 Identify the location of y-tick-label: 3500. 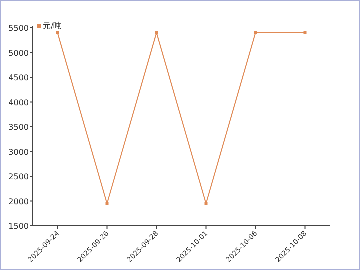
(18, 127).